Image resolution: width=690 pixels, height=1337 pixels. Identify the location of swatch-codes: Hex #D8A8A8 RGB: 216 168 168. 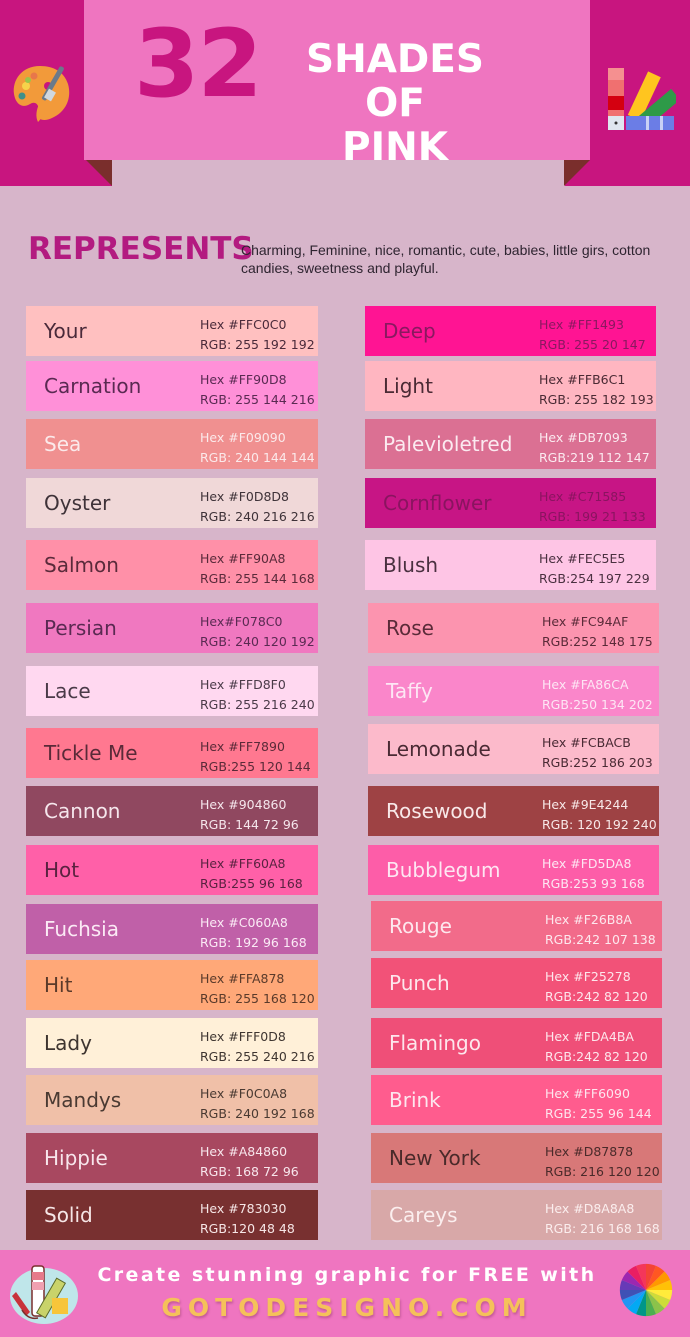
(602, 1219).